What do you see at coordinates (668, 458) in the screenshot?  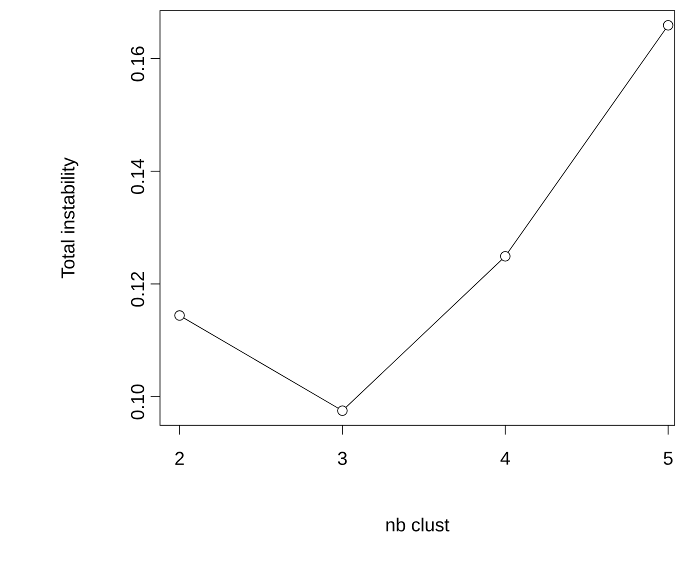 I see `x-tick-label: 5` at bounding box center [668, 458].